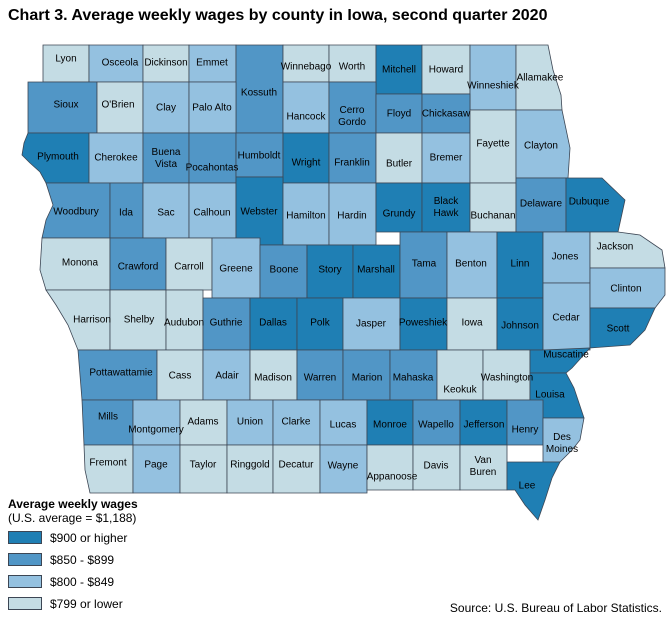 This screenshot has height=624, width=672. Describe the element at coordinates (226, 323) in the screenshot. I see `county-label-guthrie: Guthrie` at that location.